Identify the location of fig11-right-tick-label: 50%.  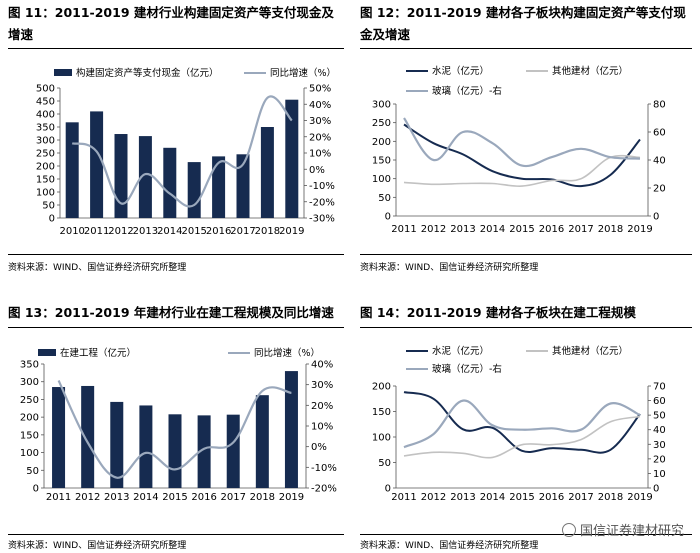
(320, 89).